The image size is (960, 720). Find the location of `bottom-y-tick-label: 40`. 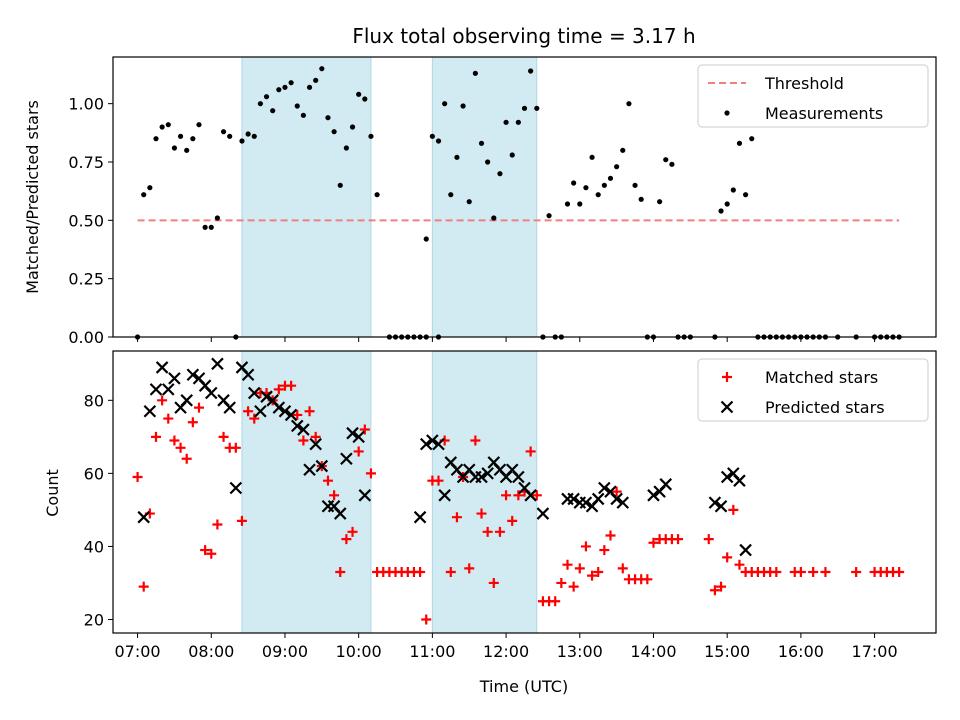

bottom-y-tick-label: 40 is located at coordinates (94, 546).